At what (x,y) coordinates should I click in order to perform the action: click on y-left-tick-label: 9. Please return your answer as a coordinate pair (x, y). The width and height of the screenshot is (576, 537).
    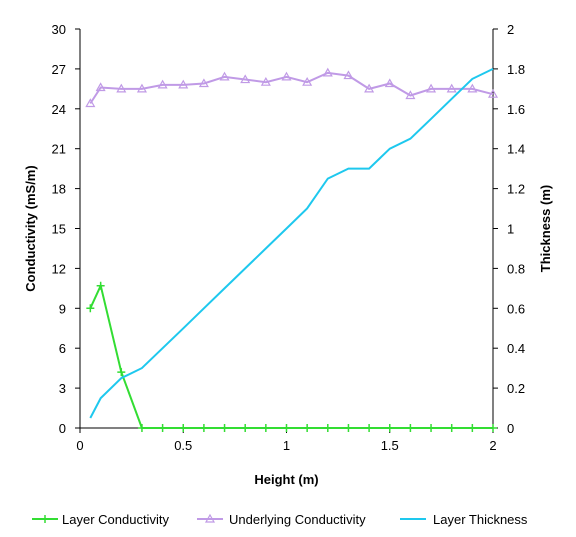
    Looking at the image, I should click on (62, 308).